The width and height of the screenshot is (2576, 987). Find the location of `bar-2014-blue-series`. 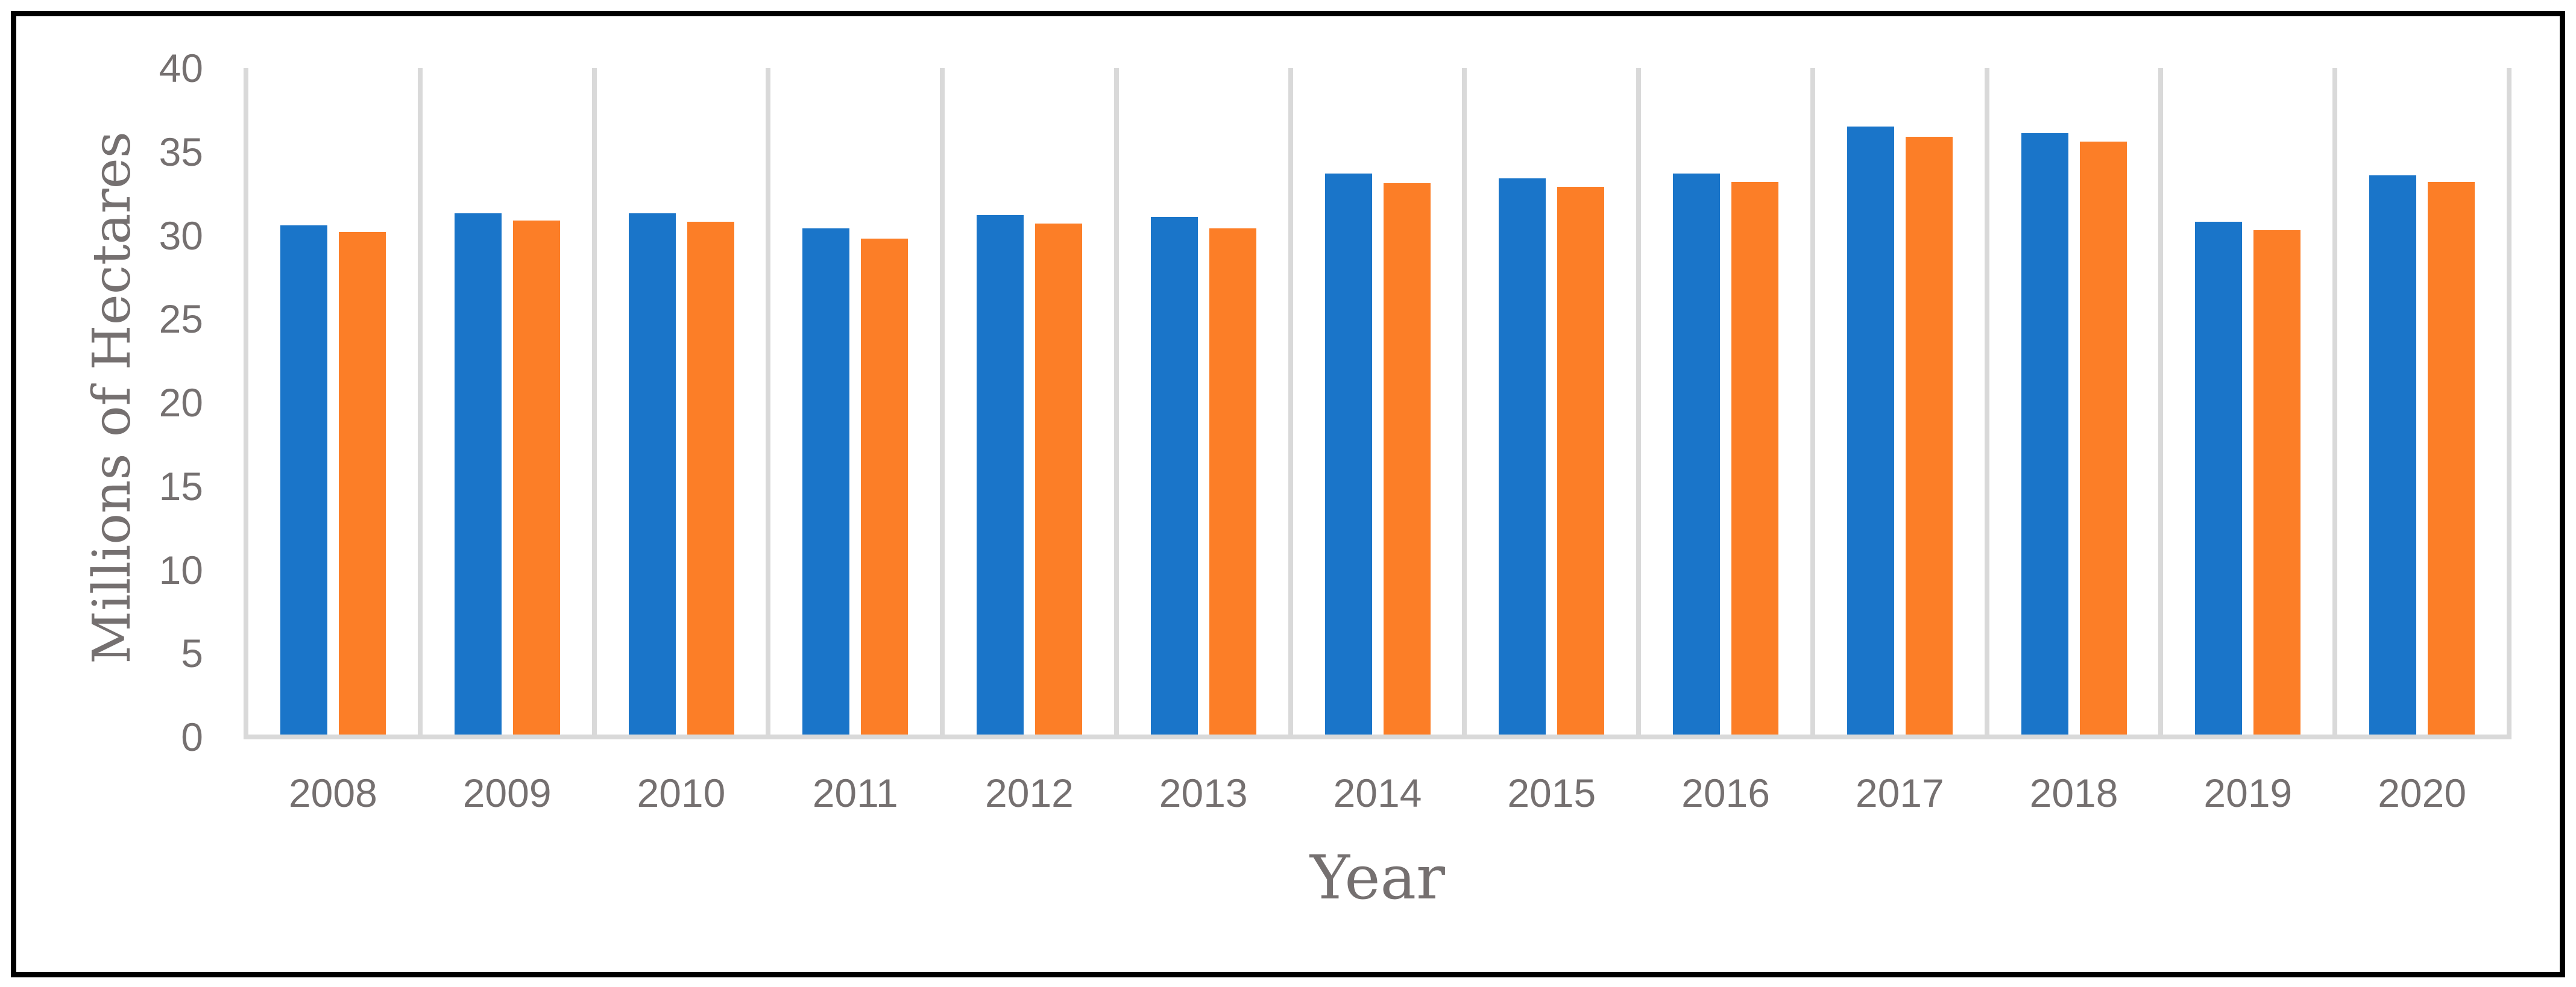

bar-2014-blue-series is located at coordinates (1348, 455).